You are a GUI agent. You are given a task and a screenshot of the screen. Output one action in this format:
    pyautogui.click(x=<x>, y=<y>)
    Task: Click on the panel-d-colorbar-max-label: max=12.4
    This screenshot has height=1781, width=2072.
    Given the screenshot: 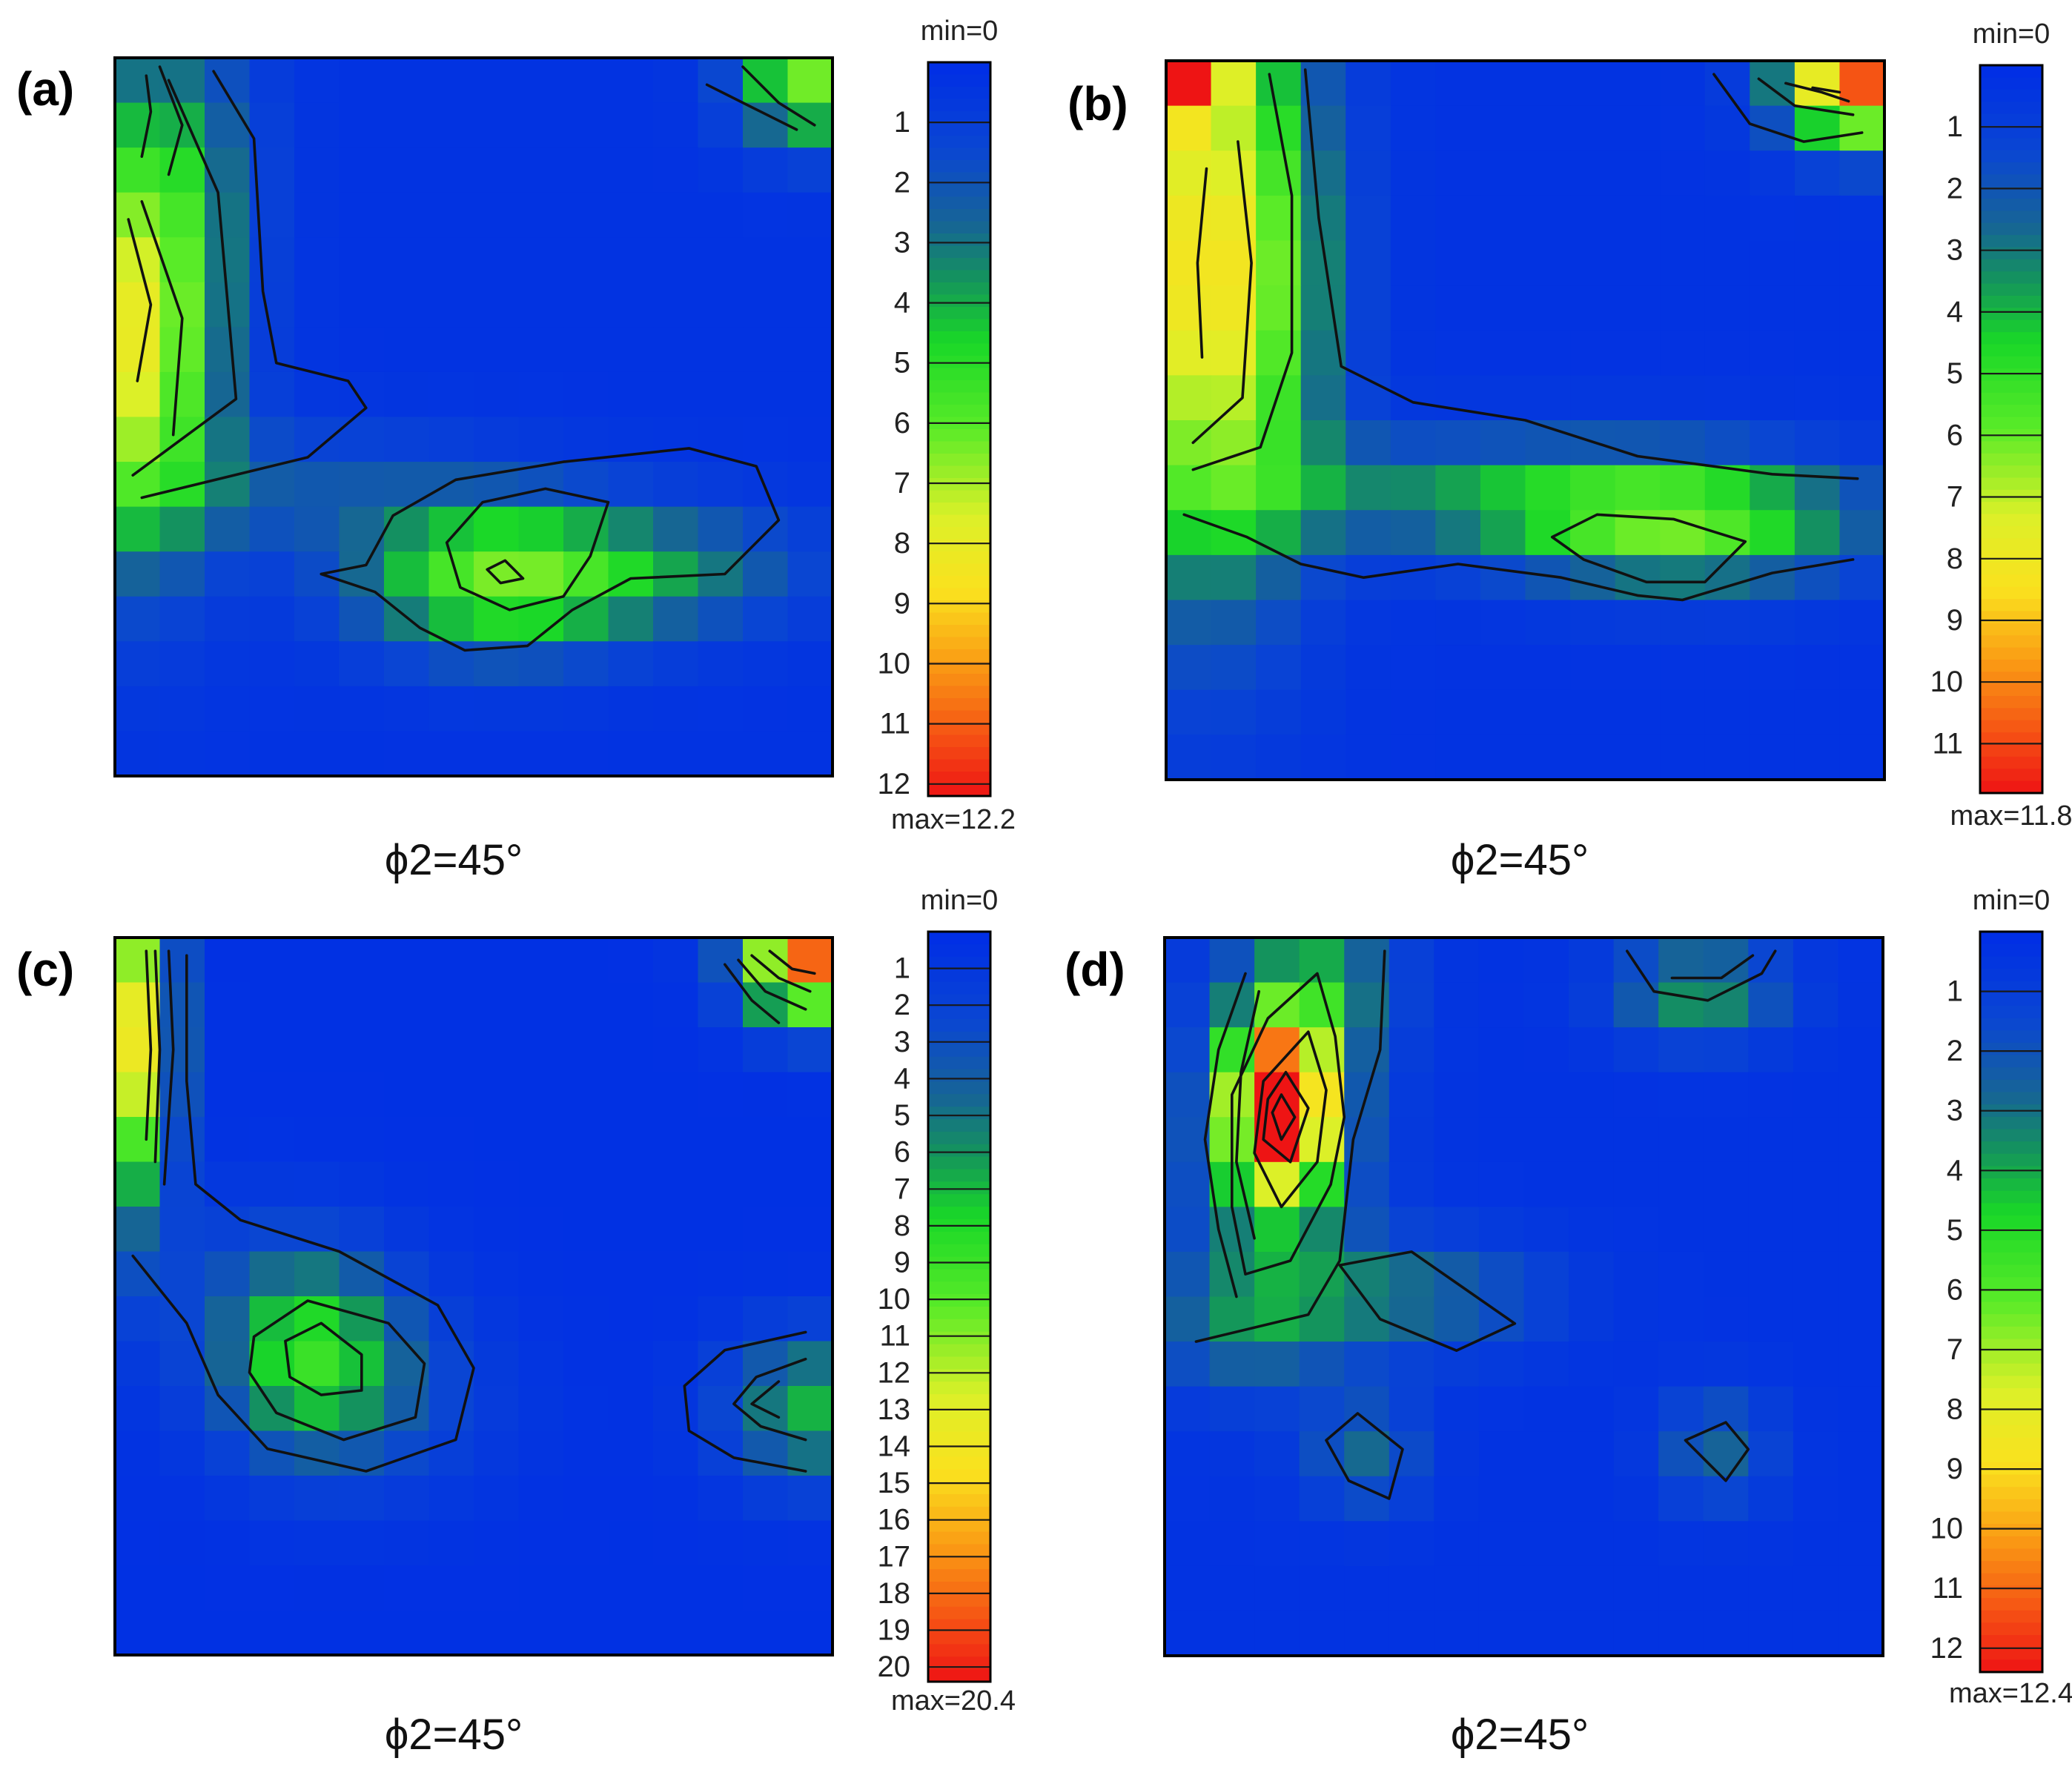 What is the action you would take?
    pyautogui.click(x=2010, y=1693)
    